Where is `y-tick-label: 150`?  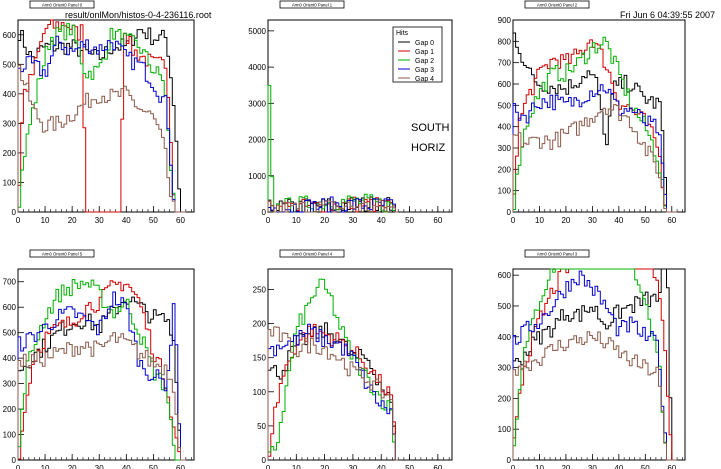
y-tick-label: 150 is located at coordinates (260, 358).